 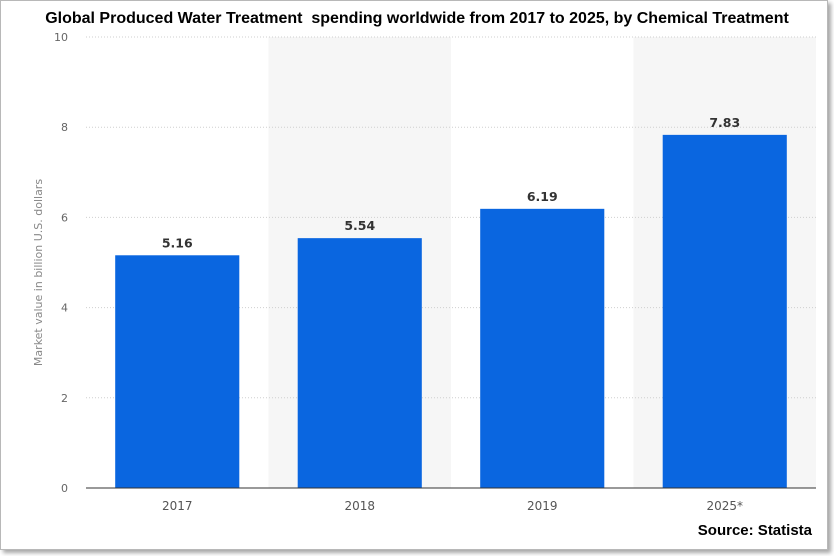 What do you see at coordinates (542, 348) in the screenshot?
I see `bar-2019` at bounding box center [542, 348].